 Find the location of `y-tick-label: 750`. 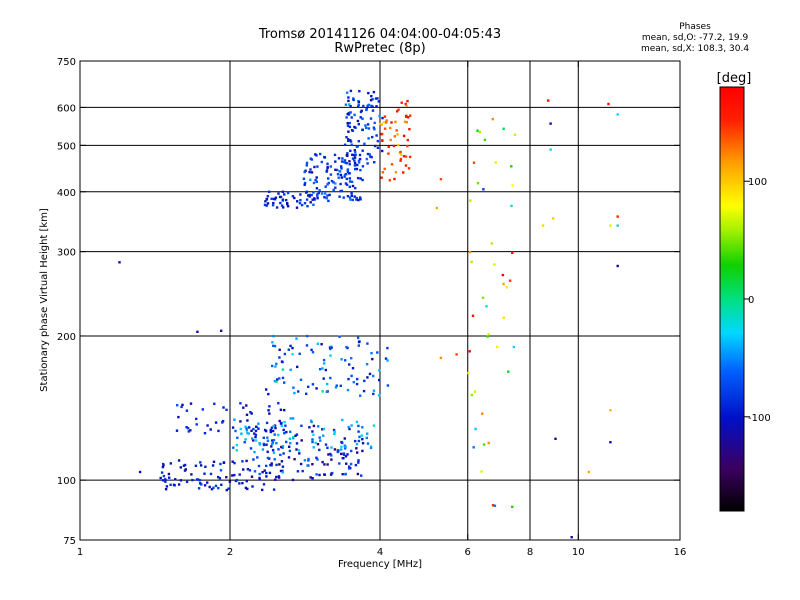

y-tick-label: 750 is located at coordinates (66, 62).